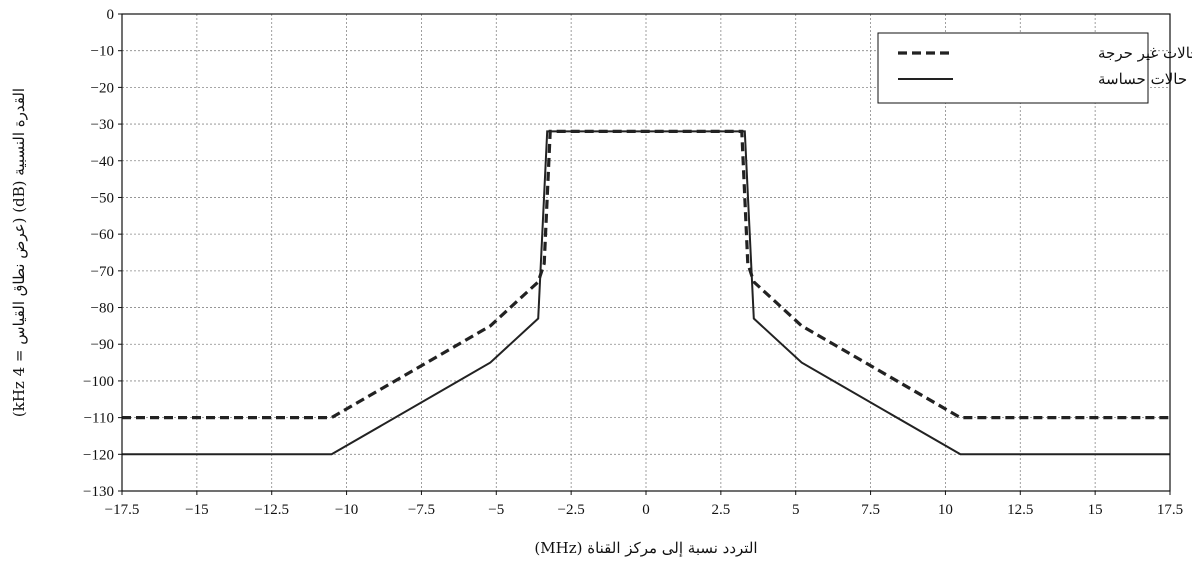 This screenshot has height=569, width=1192. What do you see at coordinates (1142, 79) in the screenshot?
I see `legend-label-sensitive: حالات حساسة` at bounding box center [1142, 79].